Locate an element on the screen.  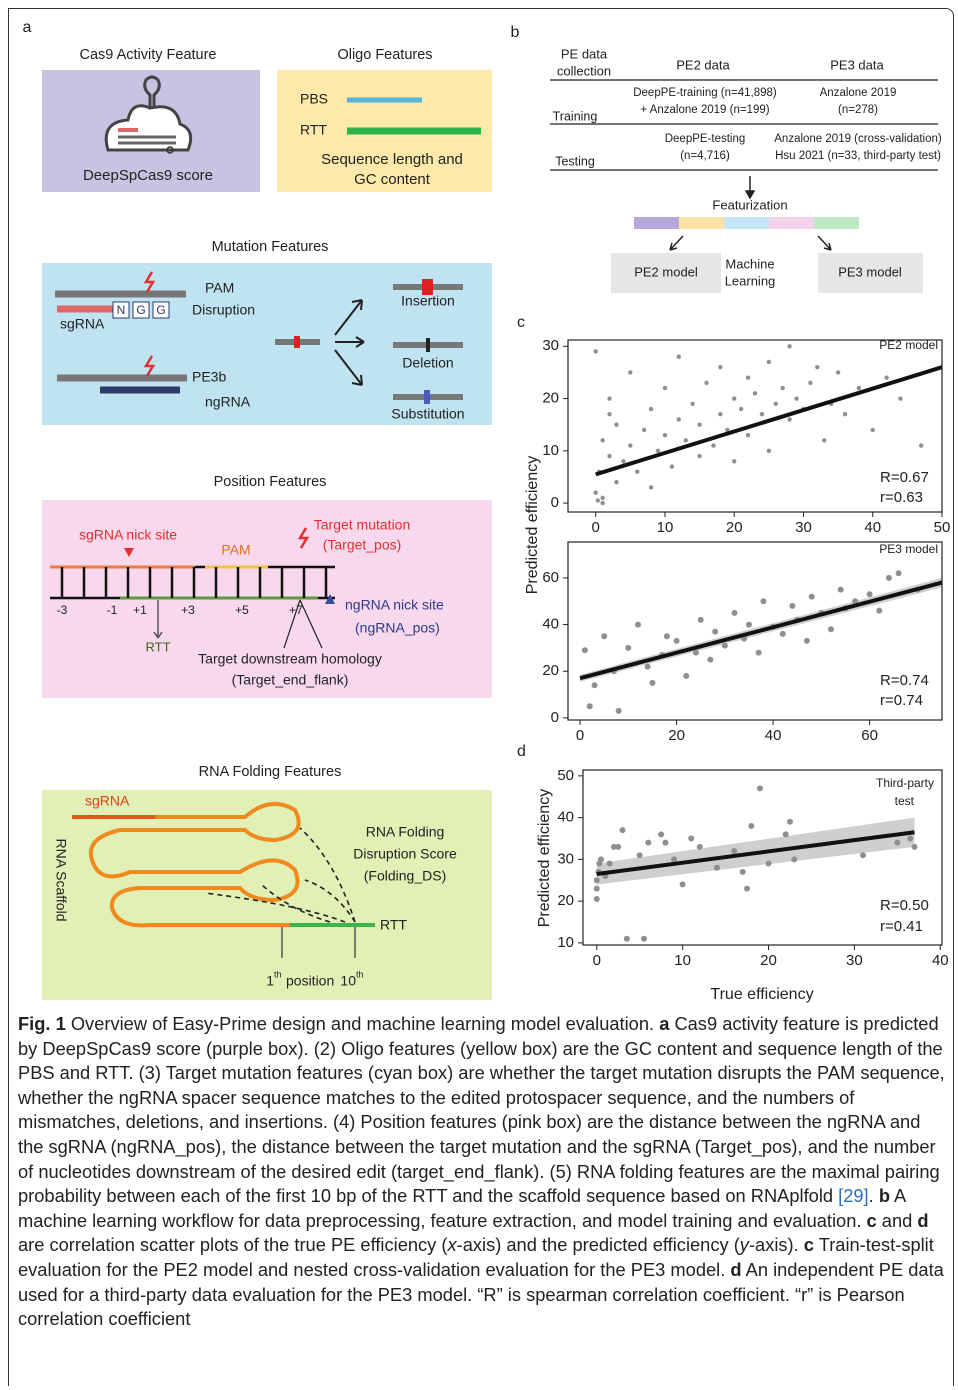
label: (n=4,716) is located at coordinates (705, 156).